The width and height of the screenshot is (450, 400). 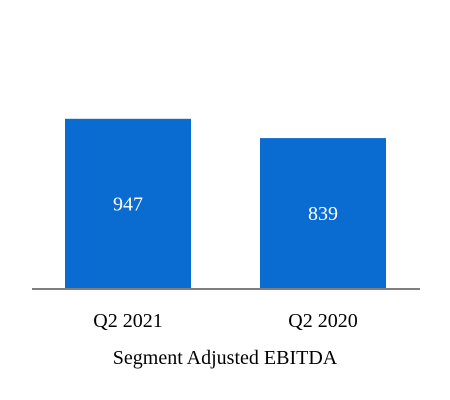 I want to click on bar-value-label: 839, so click(x=323, y=214).